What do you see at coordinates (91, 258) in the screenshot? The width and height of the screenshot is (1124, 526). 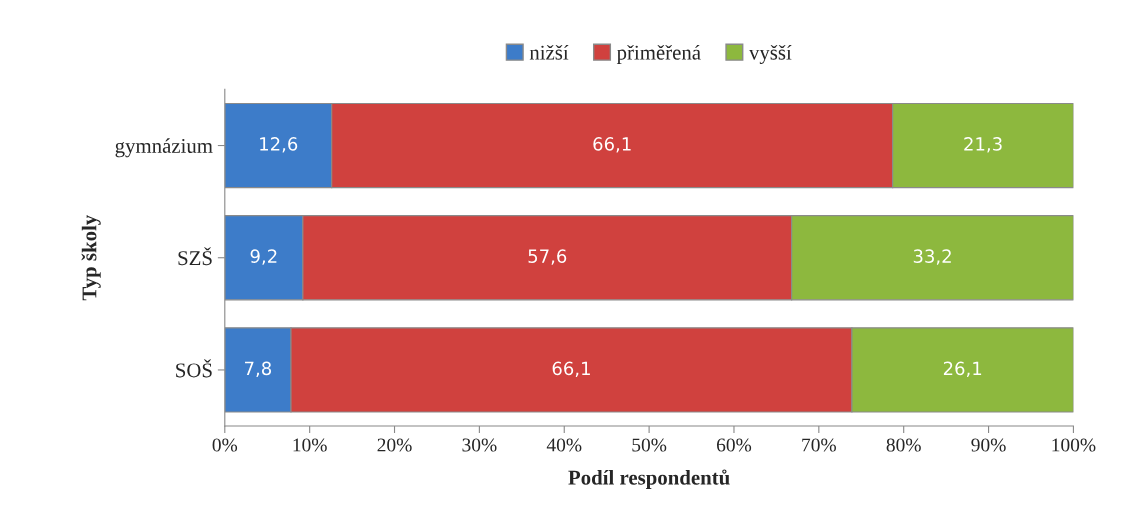 I see `y-axis-title: Typ školy` at bounding box center [91, 258].